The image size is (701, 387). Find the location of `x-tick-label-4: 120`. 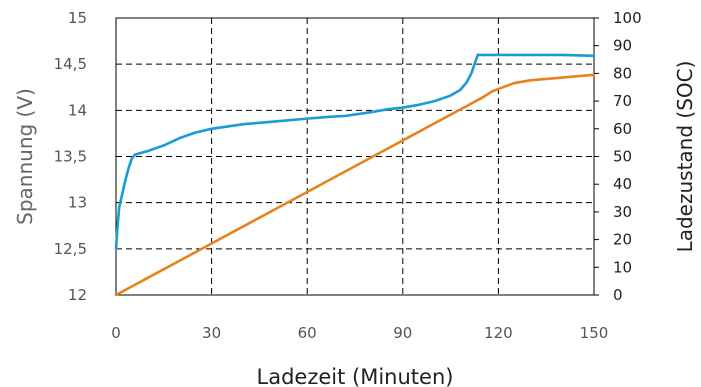

x-tick-label-4: 120 is located at coordinates (498, 333).